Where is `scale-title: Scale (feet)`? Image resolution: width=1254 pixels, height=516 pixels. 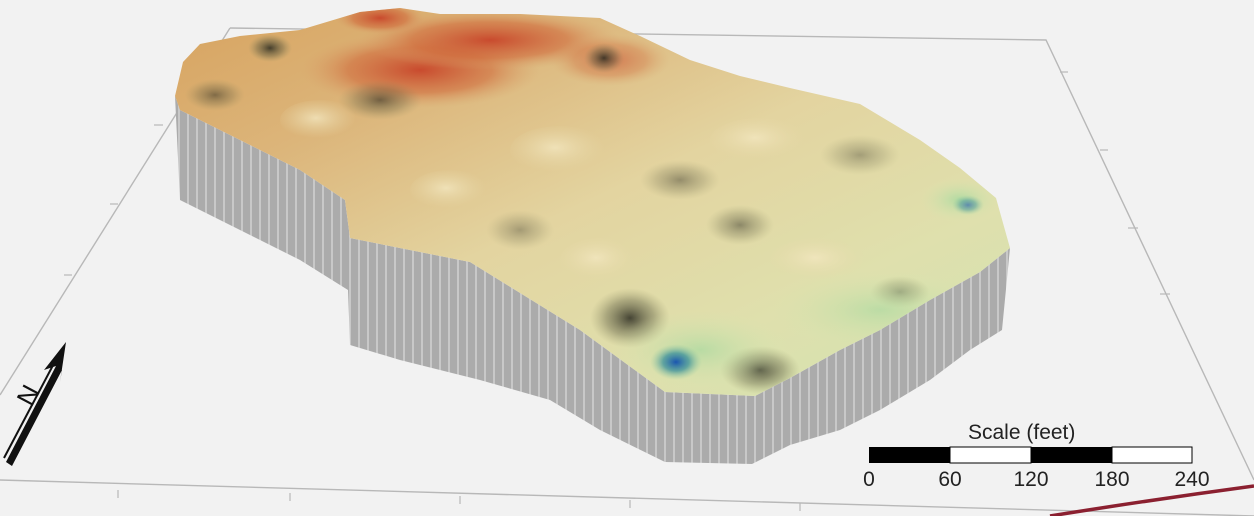
scale-title: Scale (feet) is located at coordinates (1021, 433).